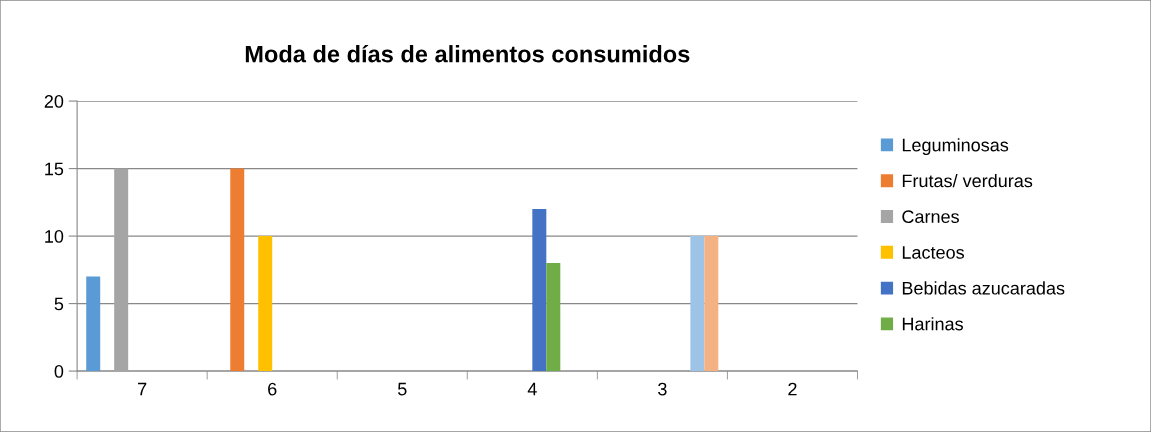 The width and height of the screenshot is (1151, 432). Describe the element at coordinates (142, 389) in the screenshot. I see `x-tick-label: 7` at that location.